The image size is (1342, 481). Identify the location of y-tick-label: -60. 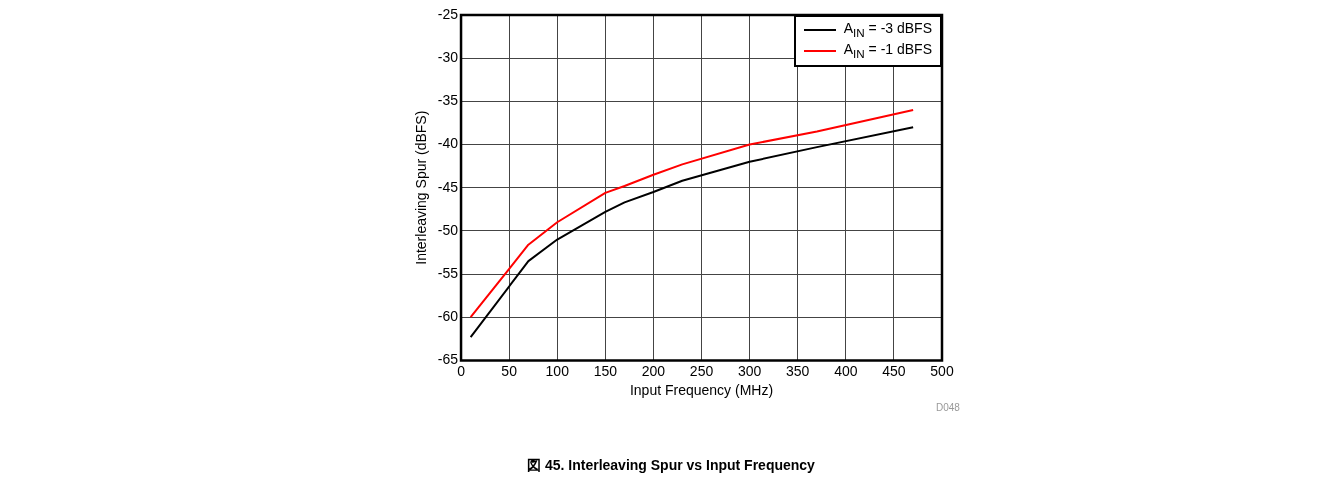
(448, 316).